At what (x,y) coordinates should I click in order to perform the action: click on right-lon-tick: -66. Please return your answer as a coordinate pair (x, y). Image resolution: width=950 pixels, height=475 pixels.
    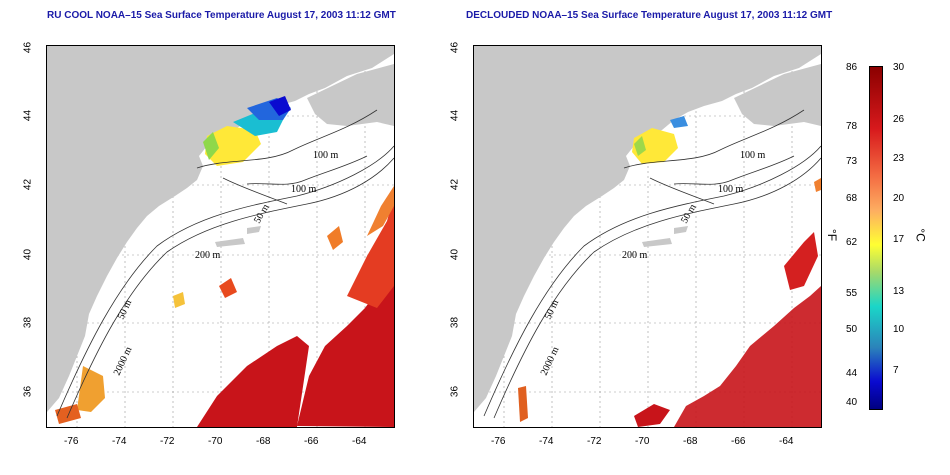
    Looking at the image, I should click on (738, 441).